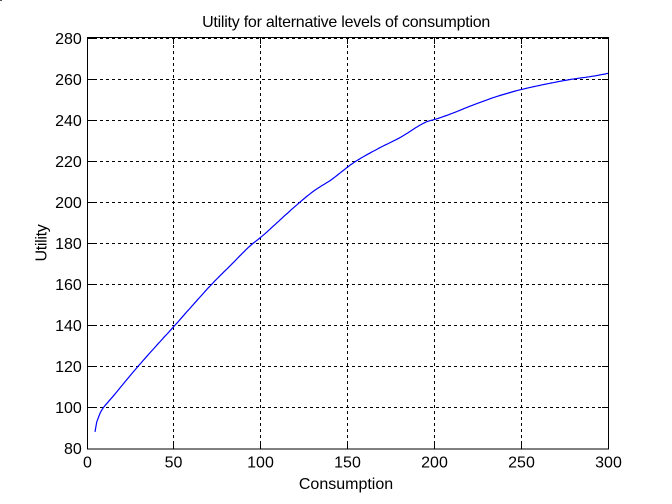 The width and height of the screenshot is (672, 504). I want to click on svg-text: 260, so click(68, 80).